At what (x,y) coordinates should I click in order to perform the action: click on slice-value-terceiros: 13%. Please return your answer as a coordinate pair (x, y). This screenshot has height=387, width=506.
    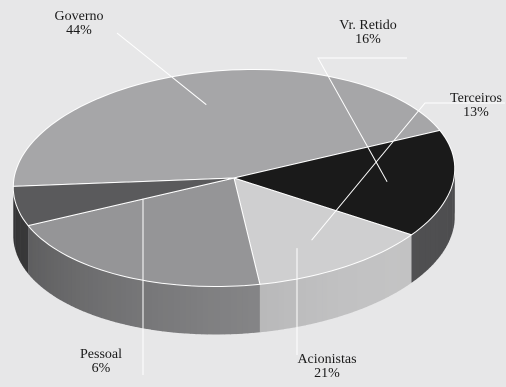
    Looking at the image, I should click on (476, 112).